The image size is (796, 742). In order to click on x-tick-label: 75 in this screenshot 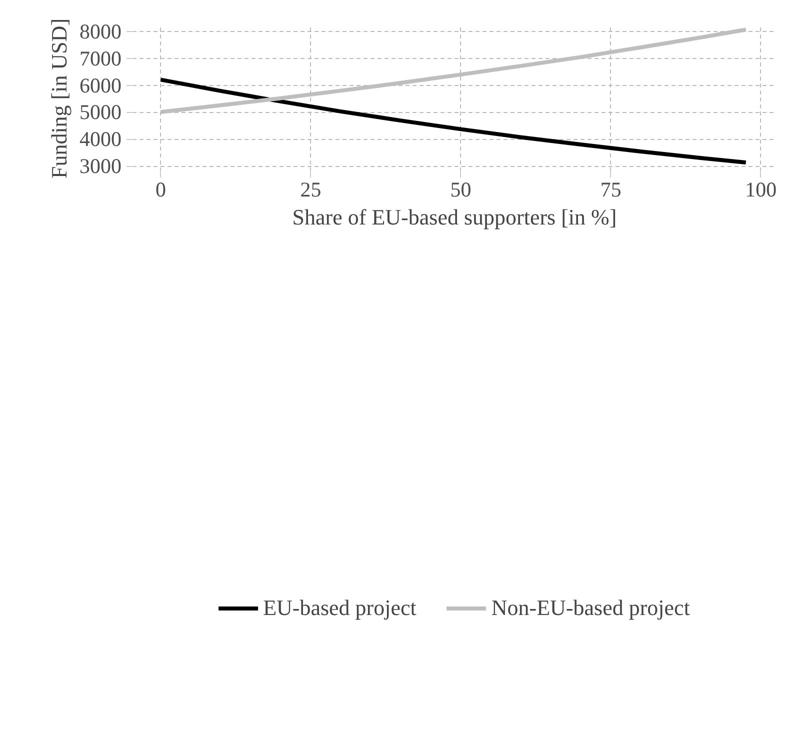, I will do `click(611, 190)`.